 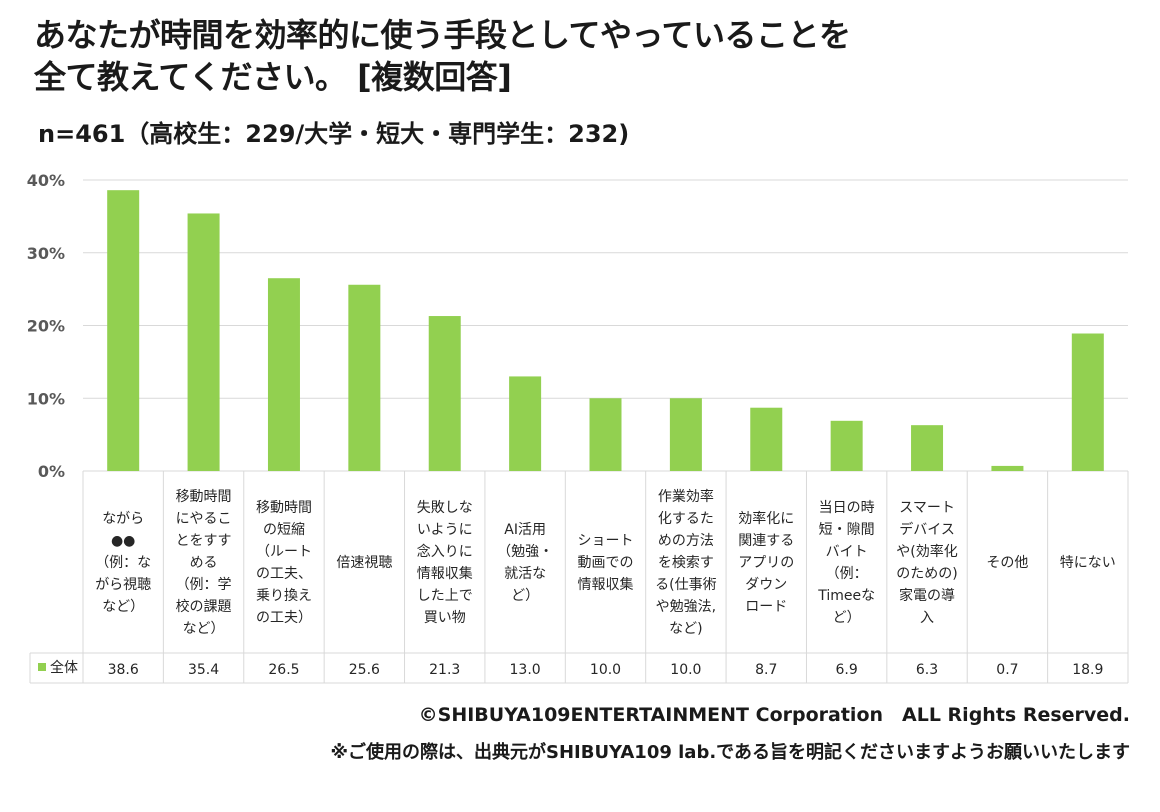 What do you see at coordinates (46, 326) in the screenshot?
I see `y-tick-label: 20%` at bounding box center [46, 326].